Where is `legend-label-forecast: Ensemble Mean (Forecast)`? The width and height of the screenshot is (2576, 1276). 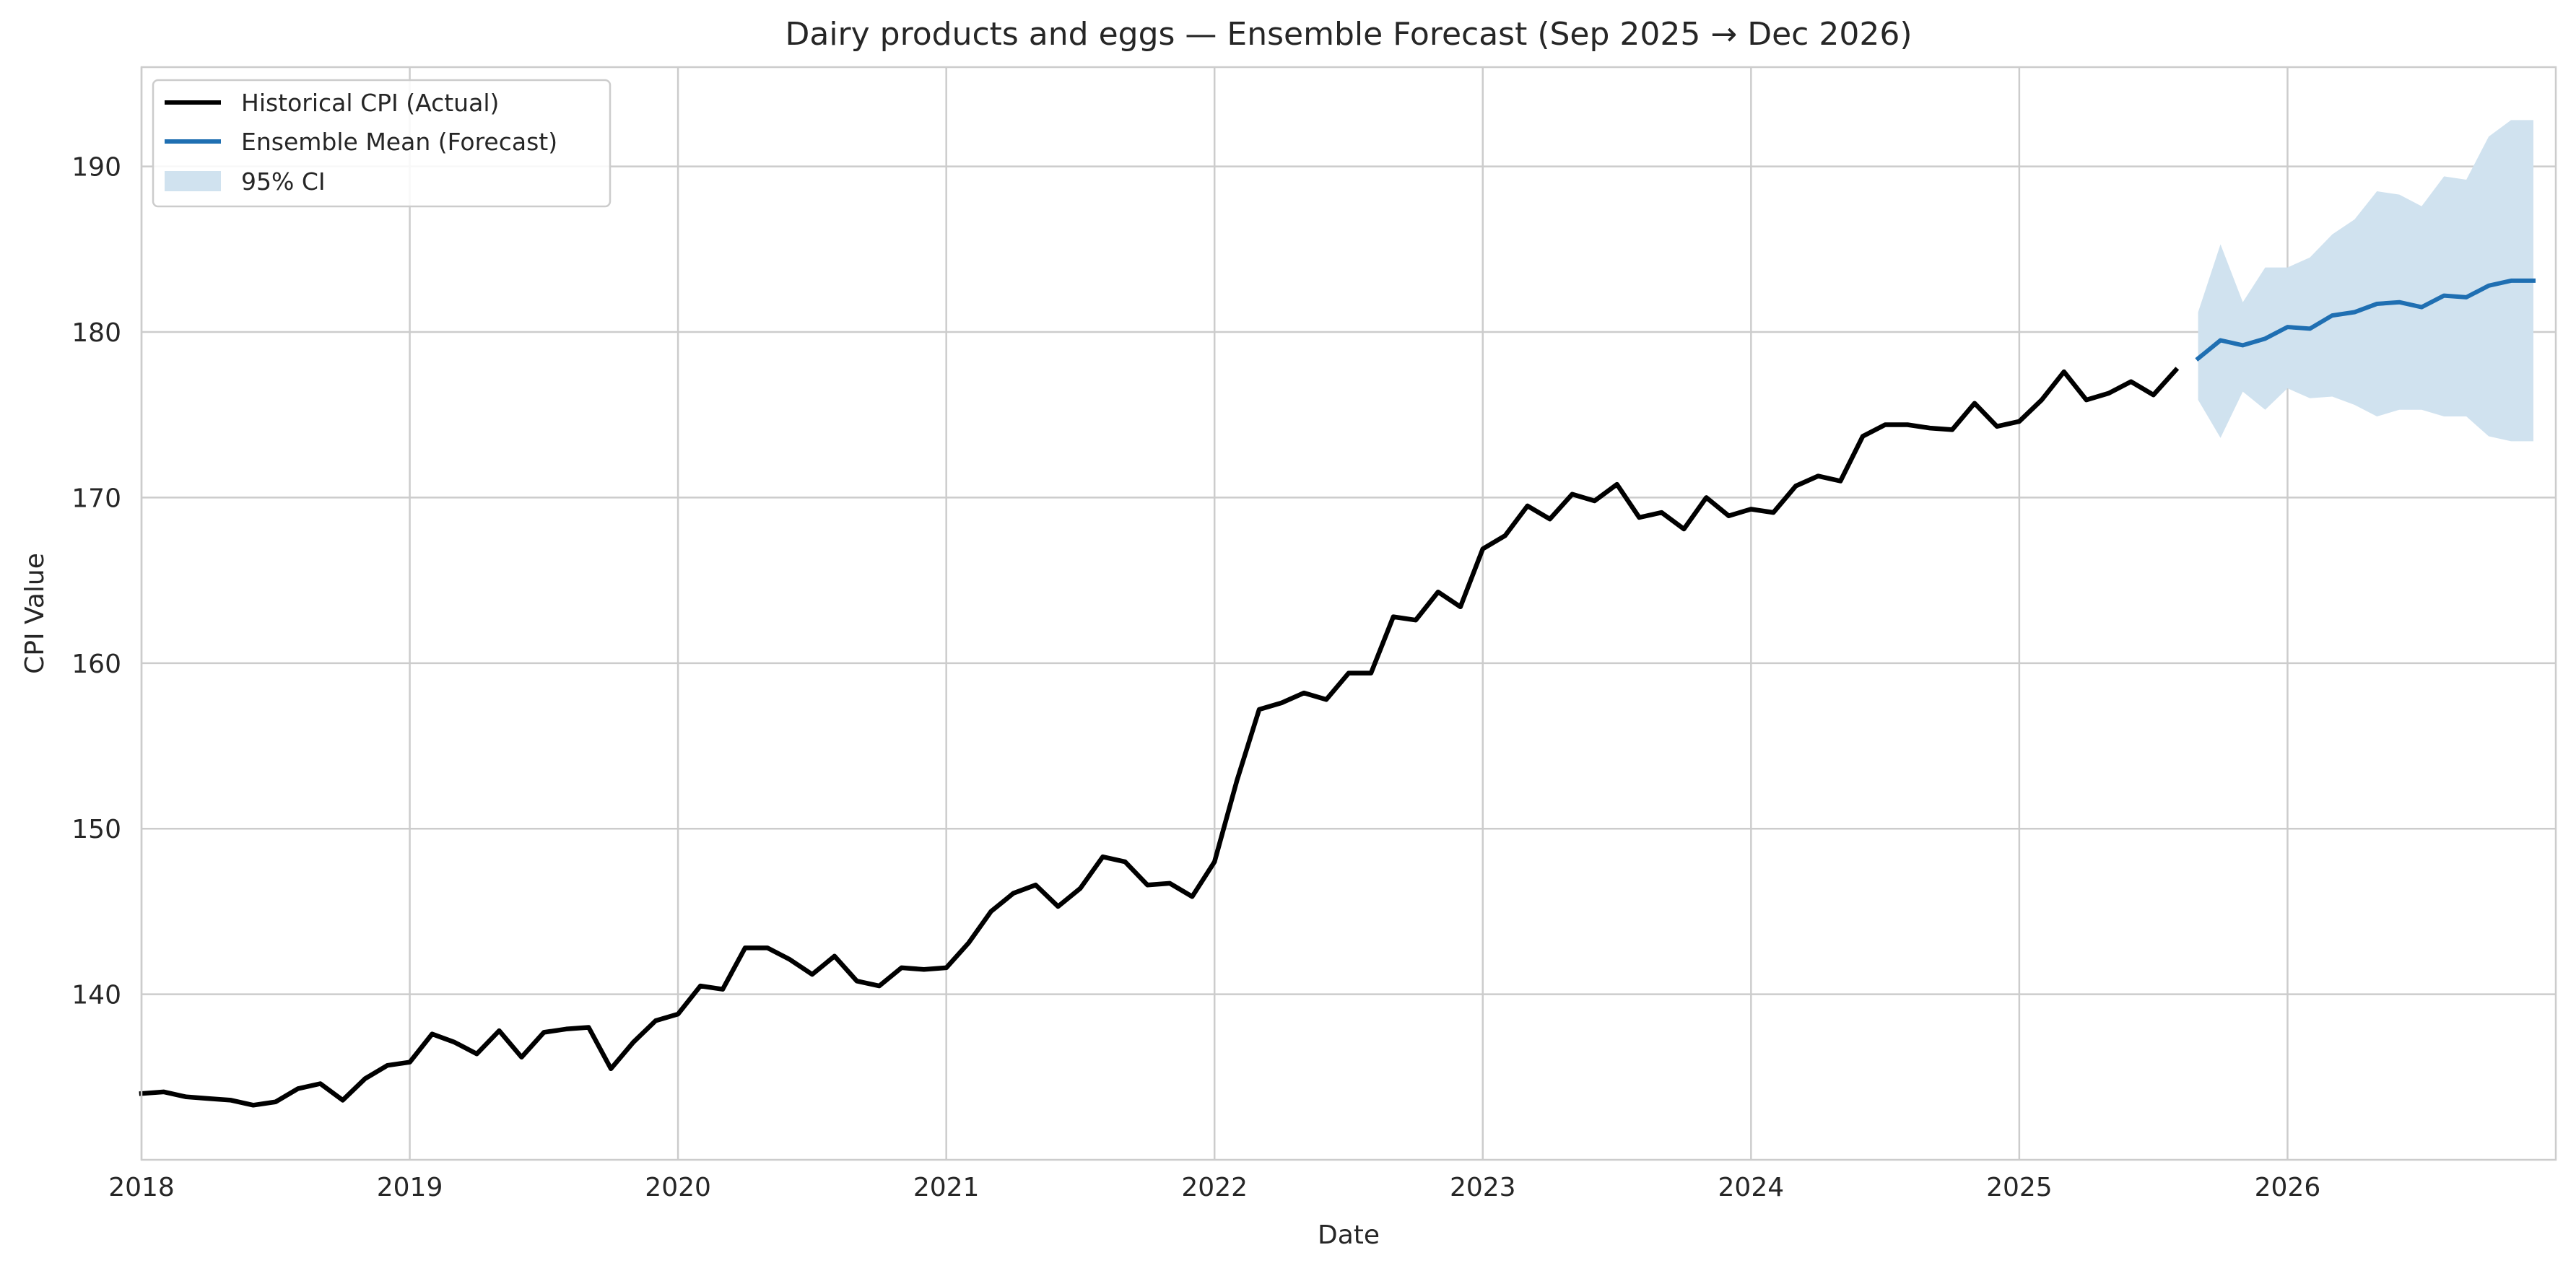 legend-label-forecast: Ensemble Mean (Forecast) is located at coordinates (399, 142).